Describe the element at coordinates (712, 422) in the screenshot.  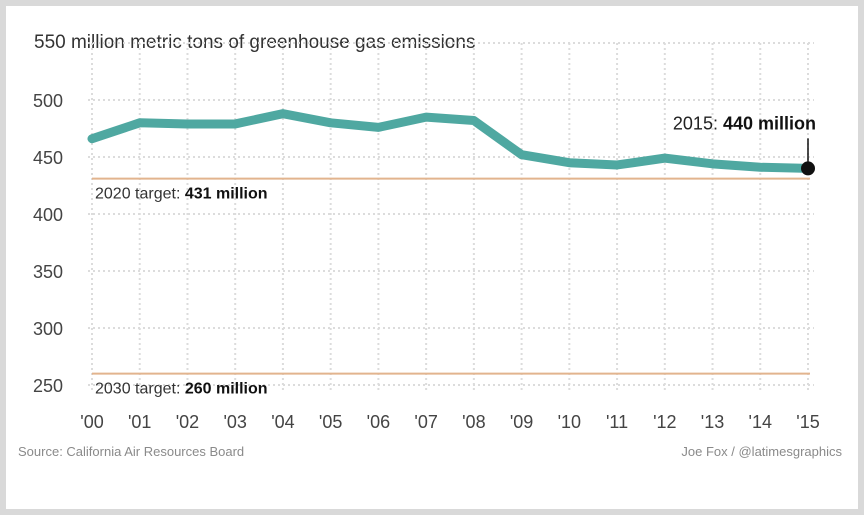
I see `x-tick-label: '13` at that location.